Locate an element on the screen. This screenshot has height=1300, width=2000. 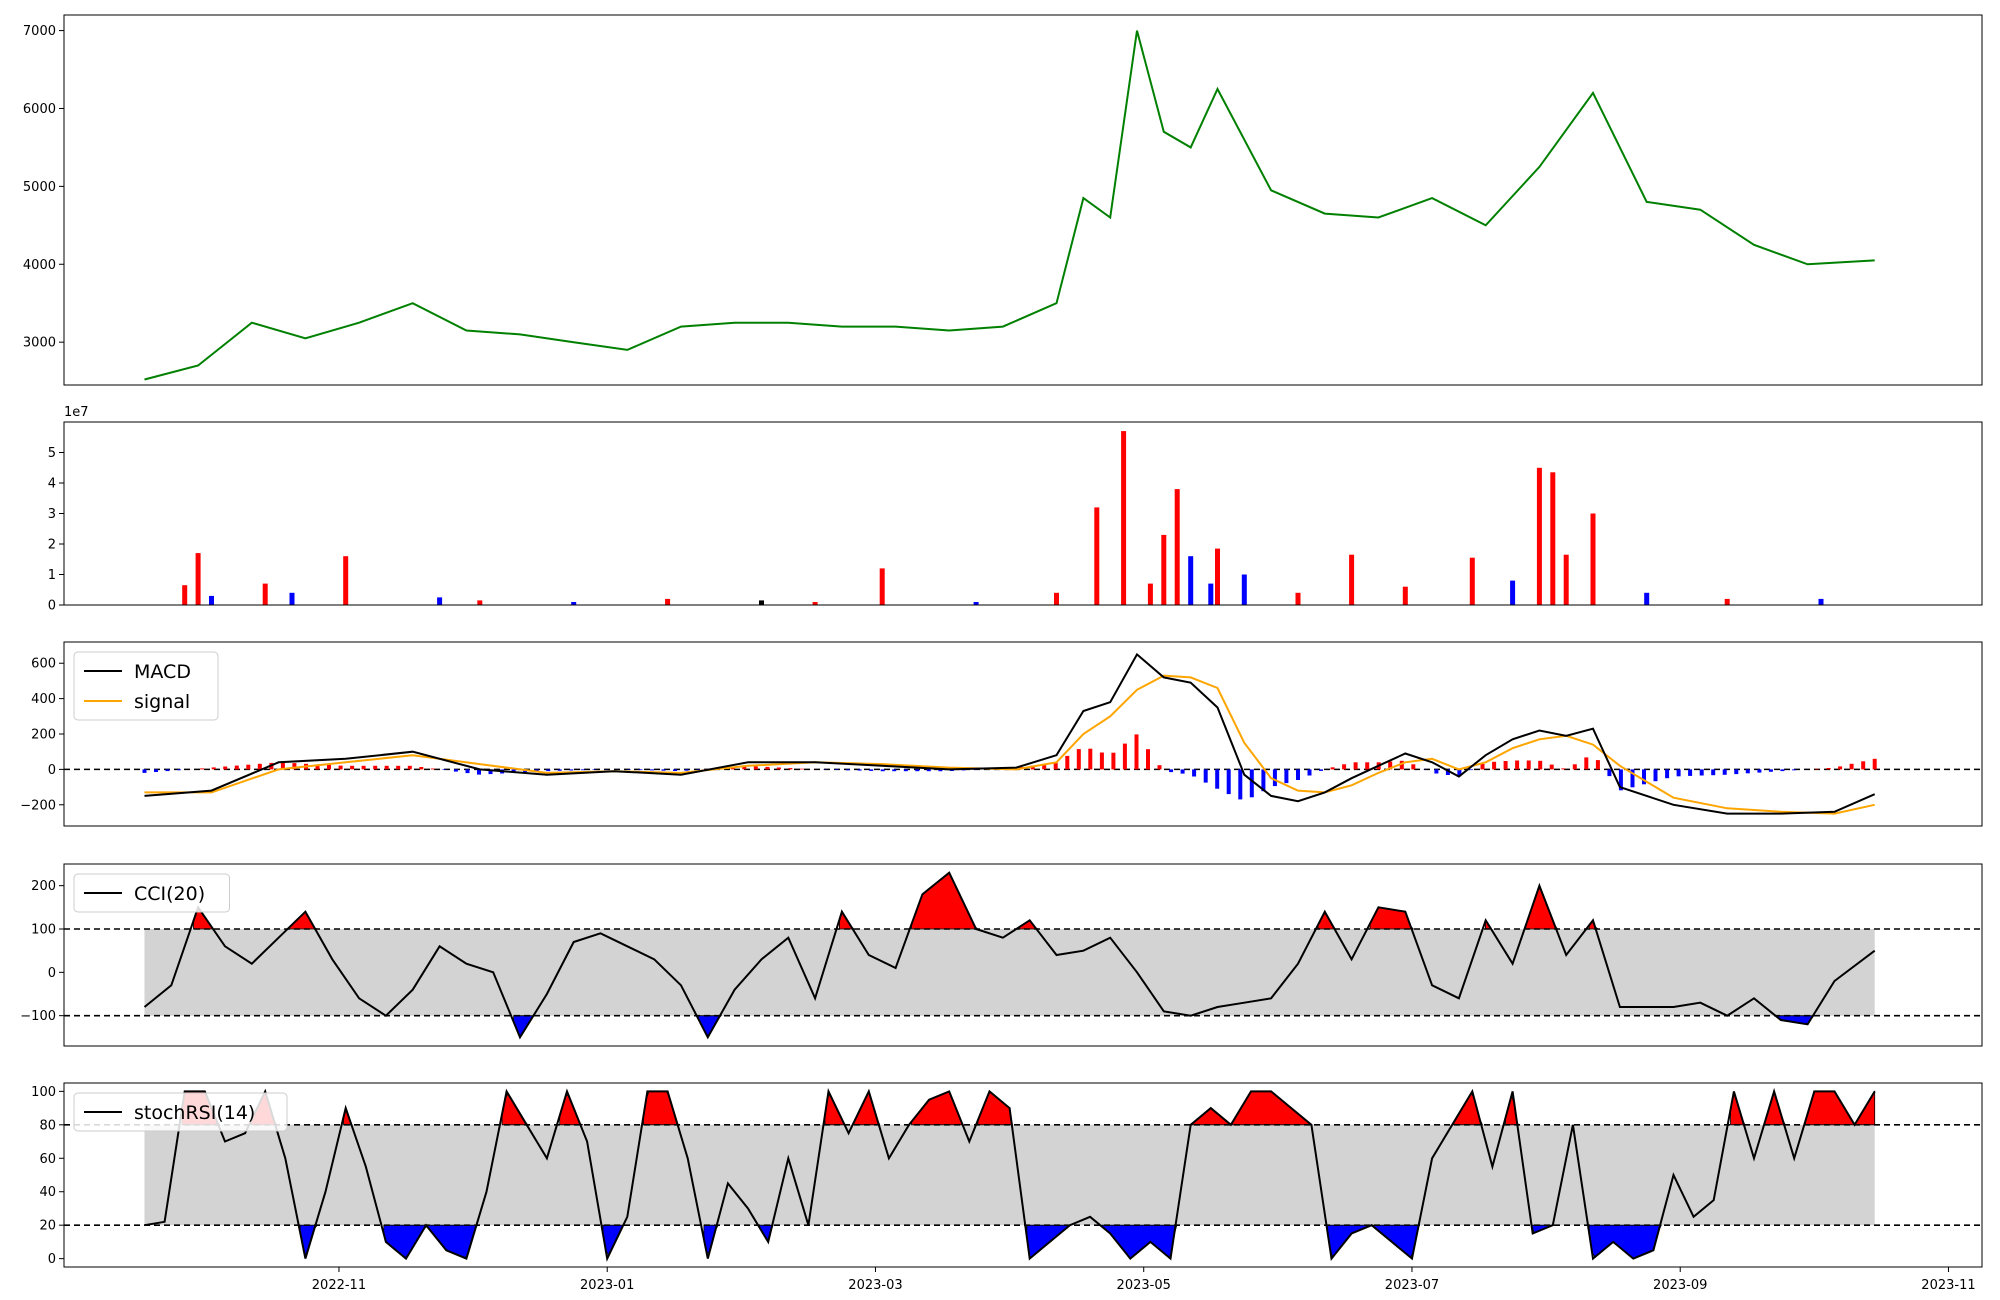
y-tick-label: 0 is located at coordinates (52, 973).